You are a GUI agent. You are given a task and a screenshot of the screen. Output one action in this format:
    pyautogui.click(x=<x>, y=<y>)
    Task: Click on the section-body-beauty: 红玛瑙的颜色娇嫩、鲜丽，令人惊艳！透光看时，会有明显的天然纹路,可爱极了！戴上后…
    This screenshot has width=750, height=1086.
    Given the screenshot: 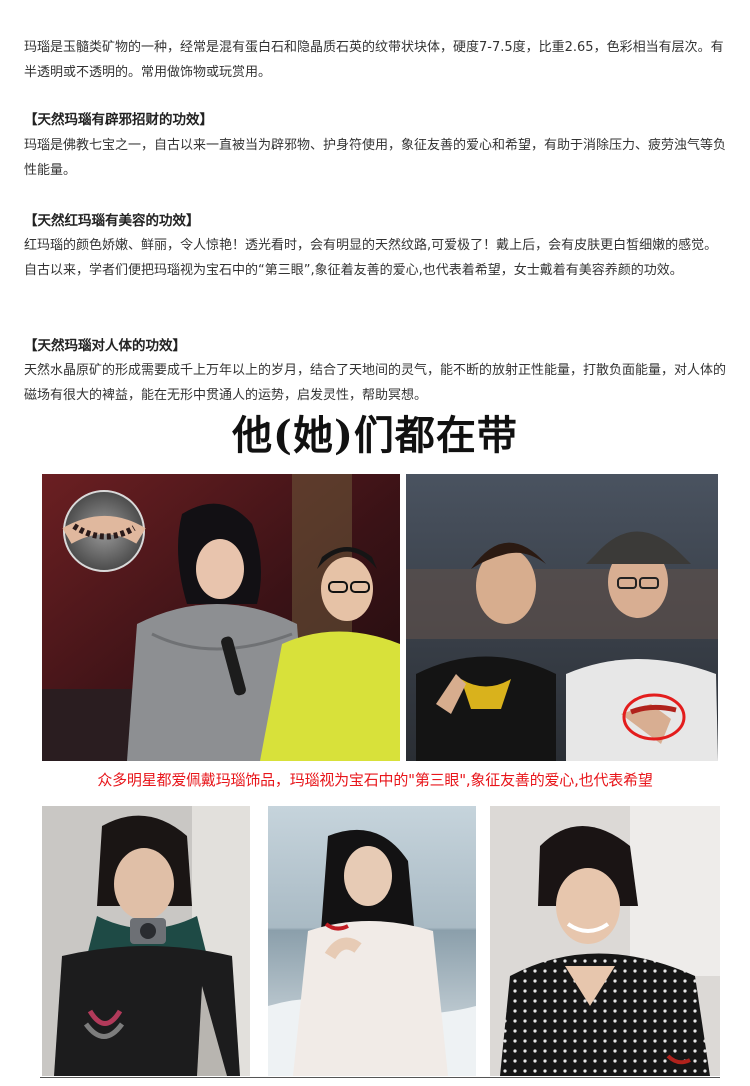 What is the action you would take?
    pyautogui.click(x=371, y=258)
    